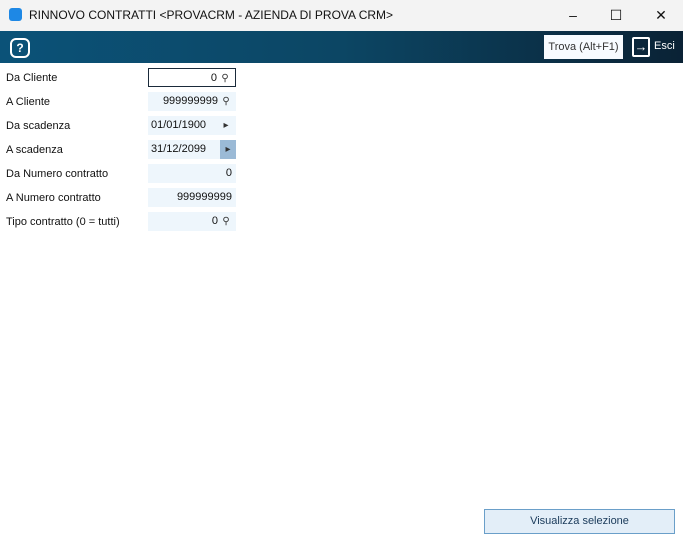 This screenshot has width=683, height=538. I want to click on trova-button: Trova (Alt+F1), so click(583, 47).